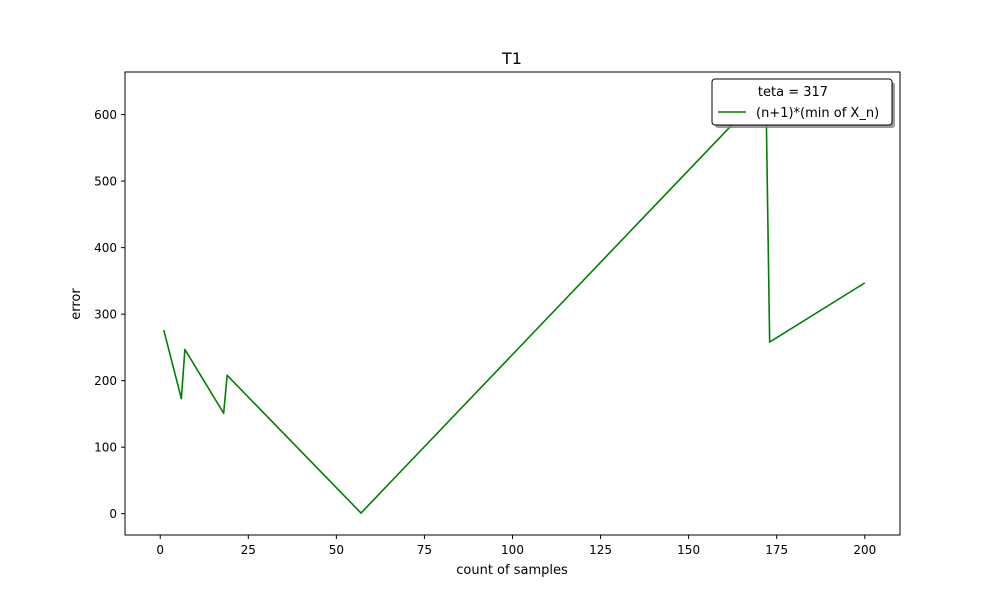 This screenshot has width=1000, height=600. I want to click on x-tick-label: 175, so click(776, 550).